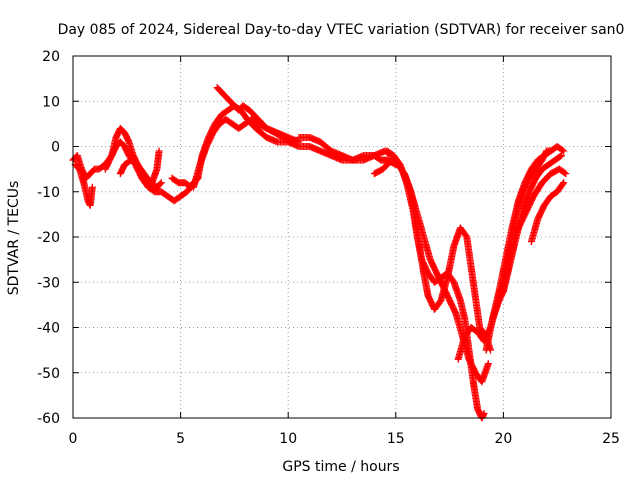  I want to click on y-tick-label: -50, so click(48, 374).